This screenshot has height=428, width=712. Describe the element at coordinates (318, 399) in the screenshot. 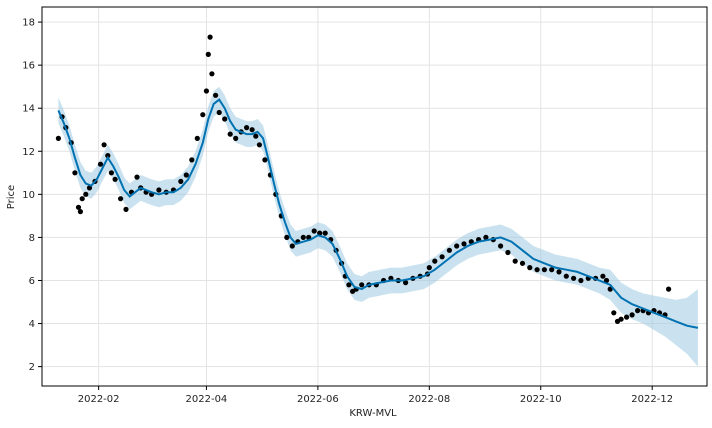

I see `x-tick-label: 2022-06` at that location.